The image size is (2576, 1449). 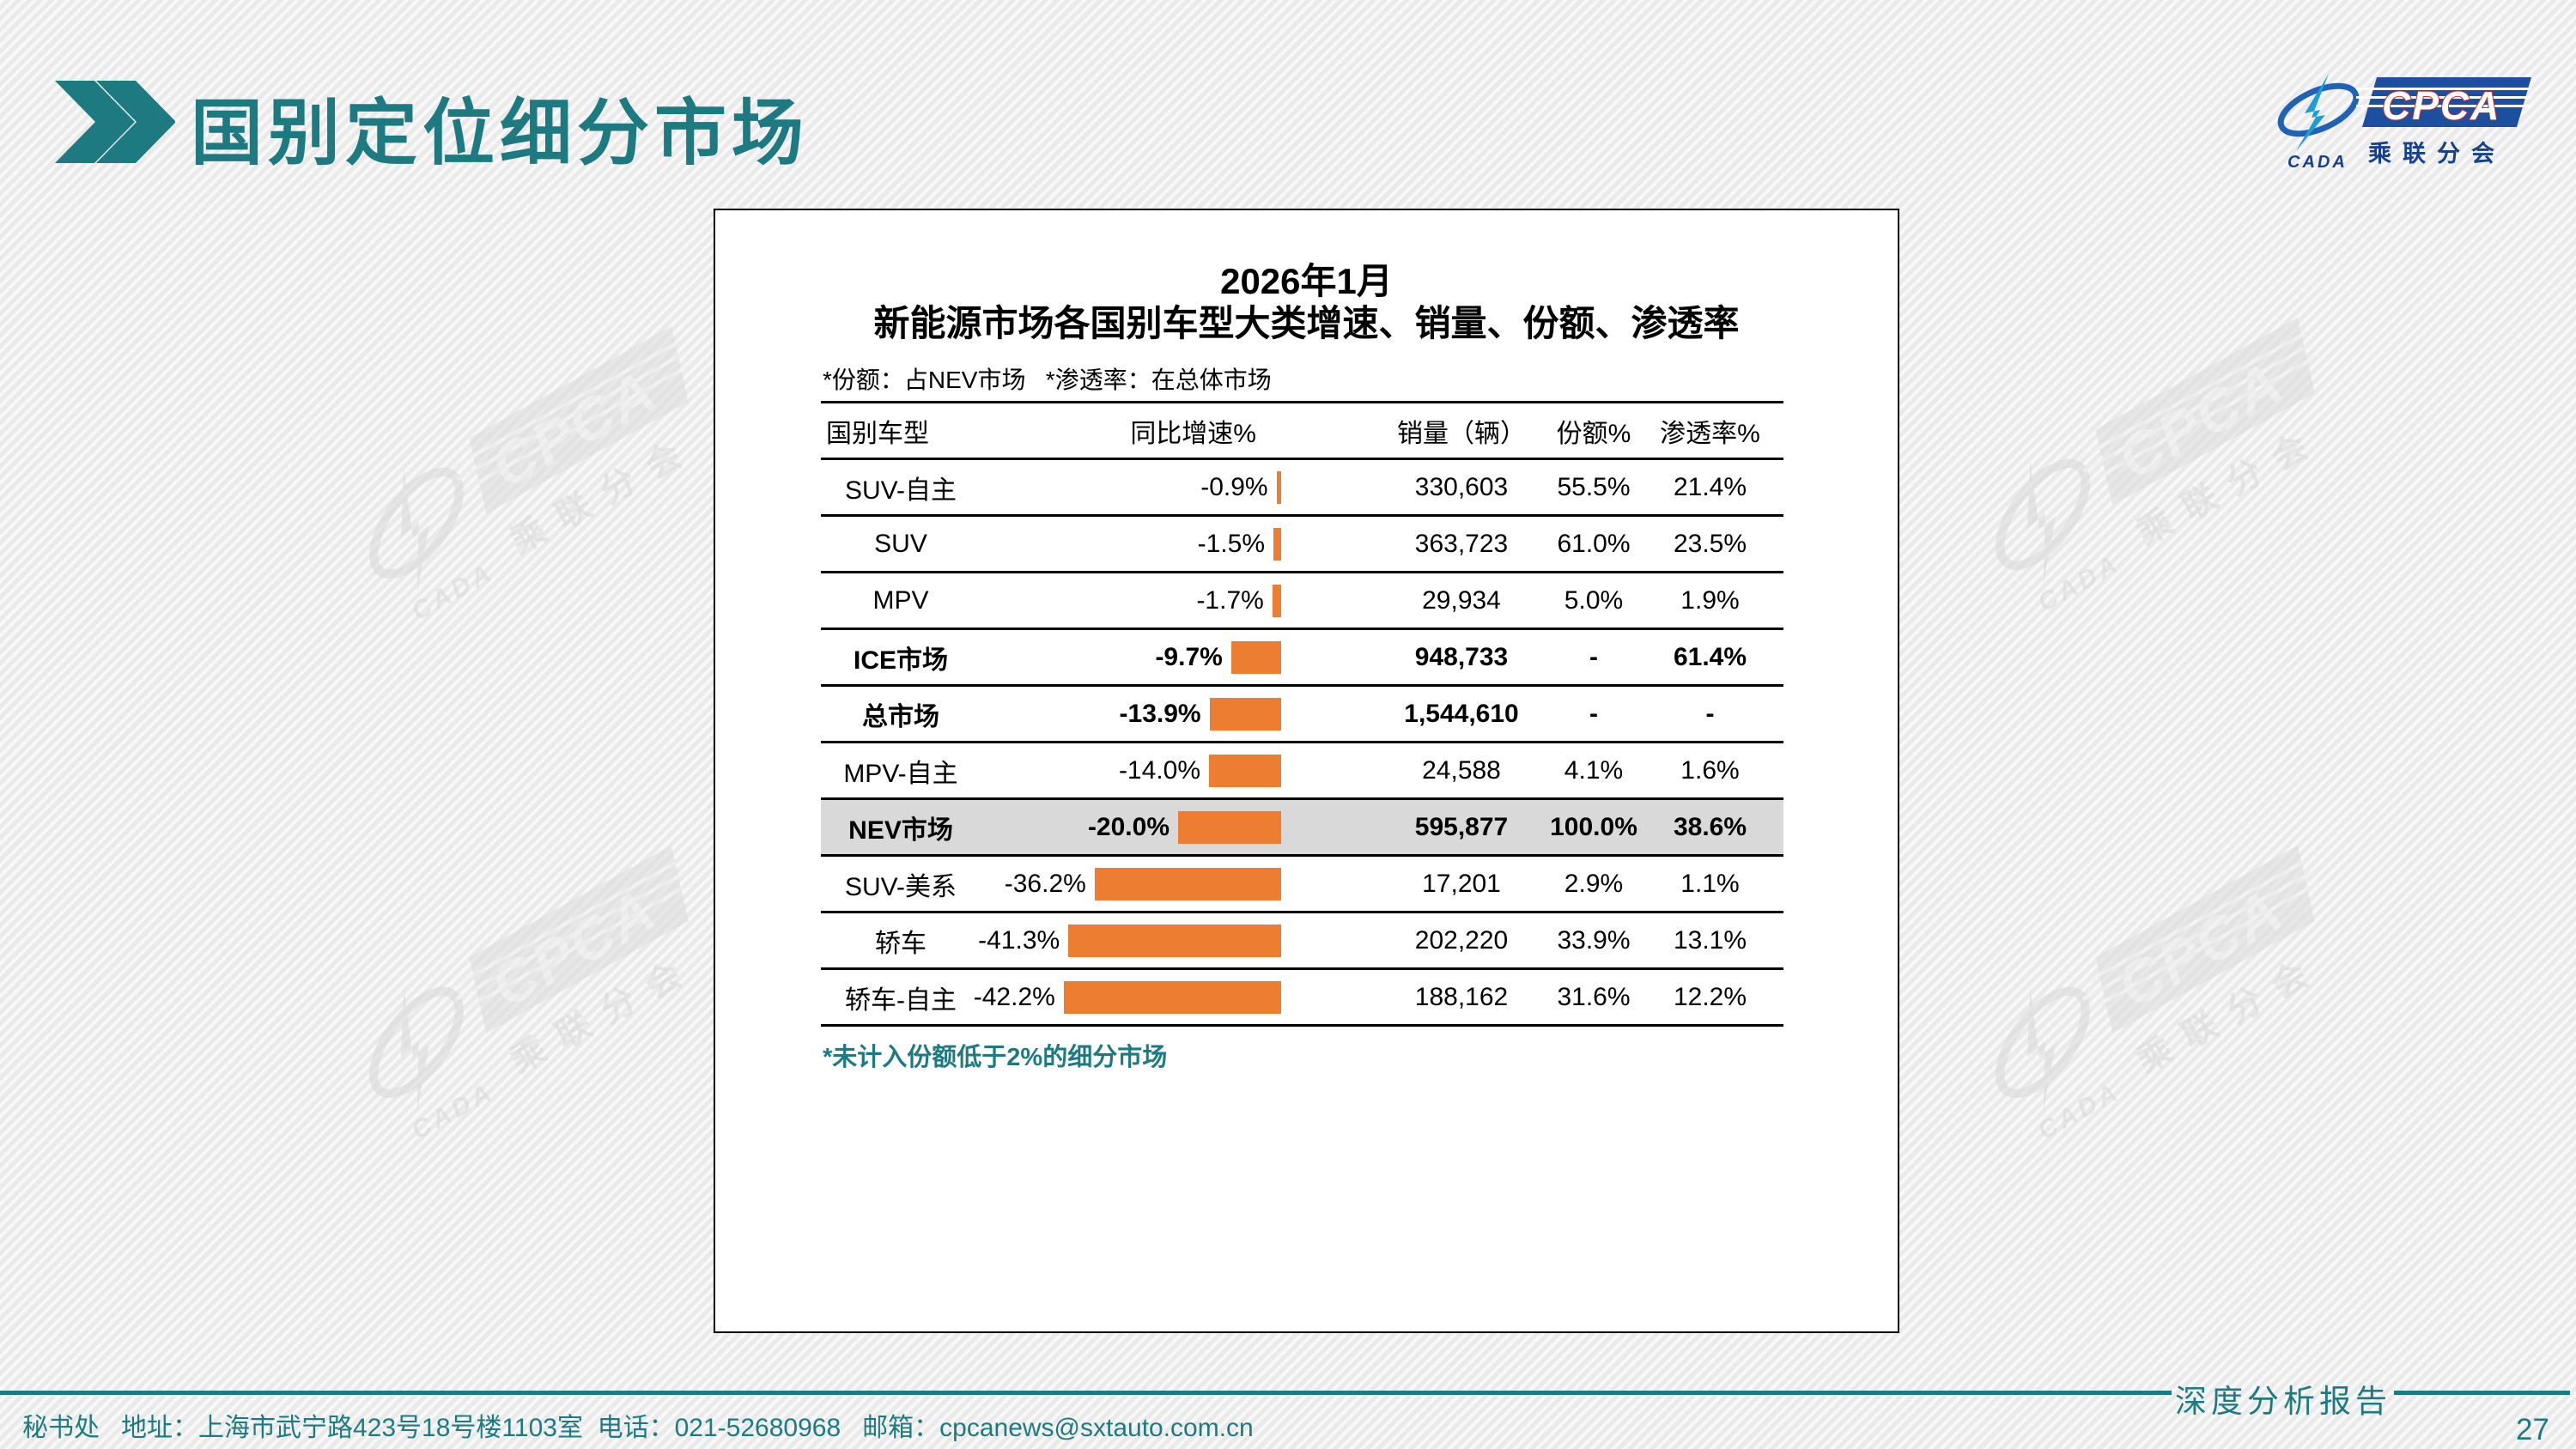 I want to click on growth-cell: -1.7%, so click(x=1131, y=600).